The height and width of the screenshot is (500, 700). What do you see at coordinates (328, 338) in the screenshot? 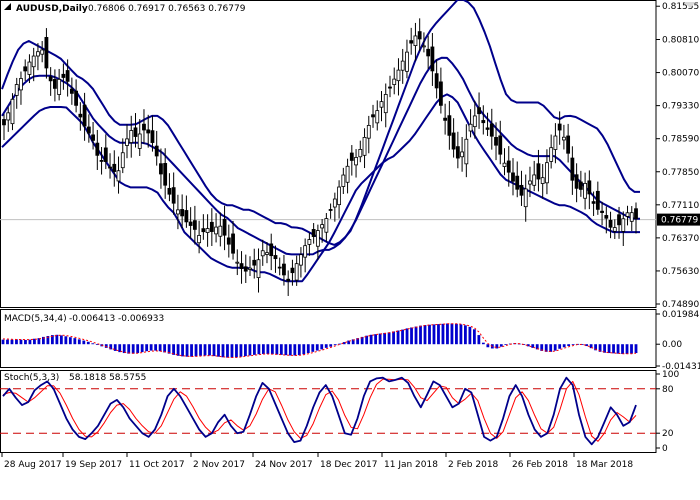
I see `macd-frame` at bounding box center [328, 338].